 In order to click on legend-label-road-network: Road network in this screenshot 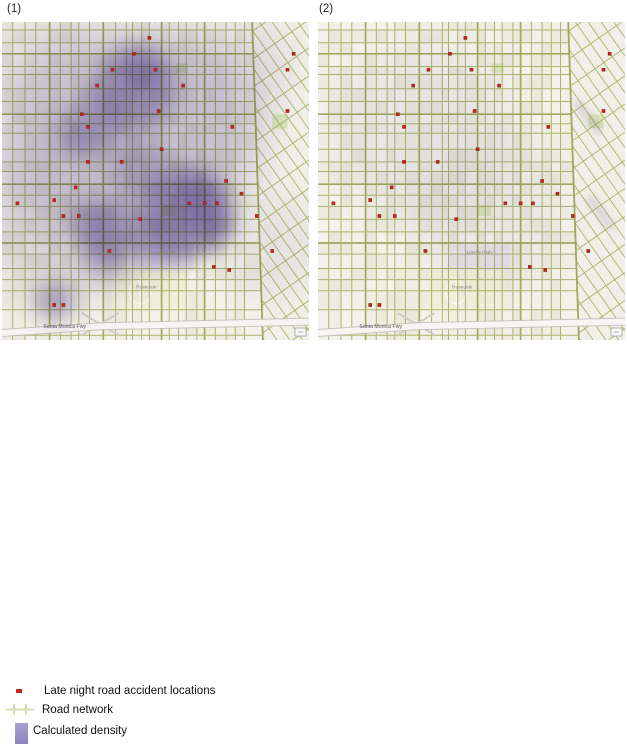, I will do `click(77, 710)`.